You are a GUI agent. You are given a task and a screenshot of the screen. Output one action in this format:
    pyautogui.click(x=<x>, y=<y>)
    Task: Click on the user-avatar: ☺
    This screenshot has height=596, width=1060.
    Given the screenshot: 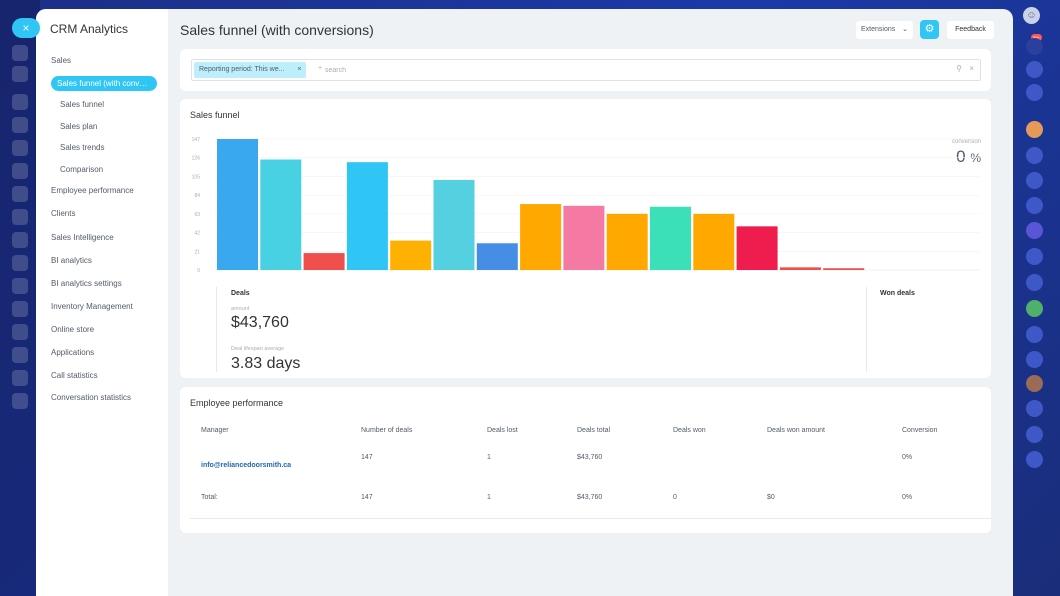 What is the action you would take?
    pyautogui.click(x=1031, y=15)
    